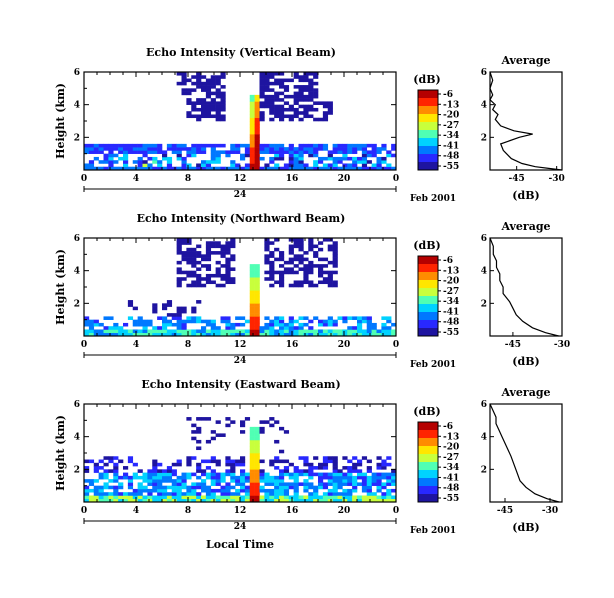 This screenshot has height=598, width=614. I want to click on colorbar-swatch, so click(428, 150).